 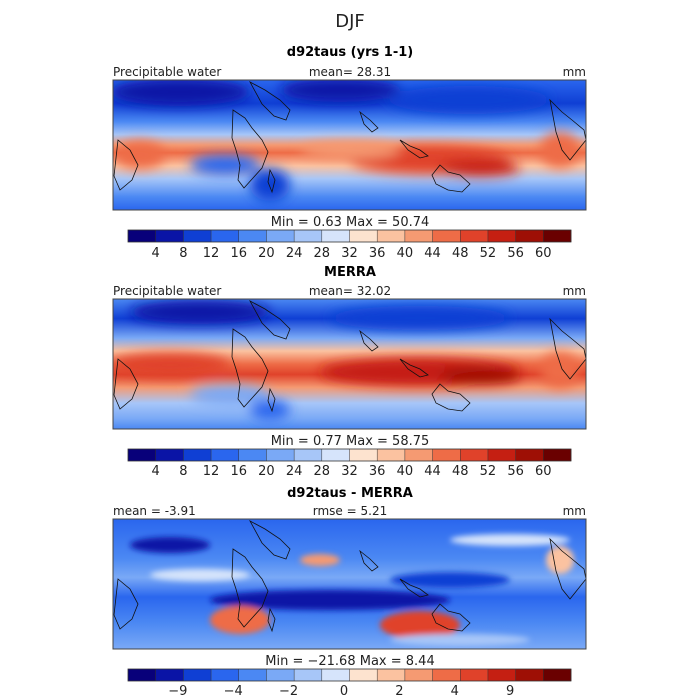 I want to click on colorbar-tick-label: −4, so click(x=233, y=691).